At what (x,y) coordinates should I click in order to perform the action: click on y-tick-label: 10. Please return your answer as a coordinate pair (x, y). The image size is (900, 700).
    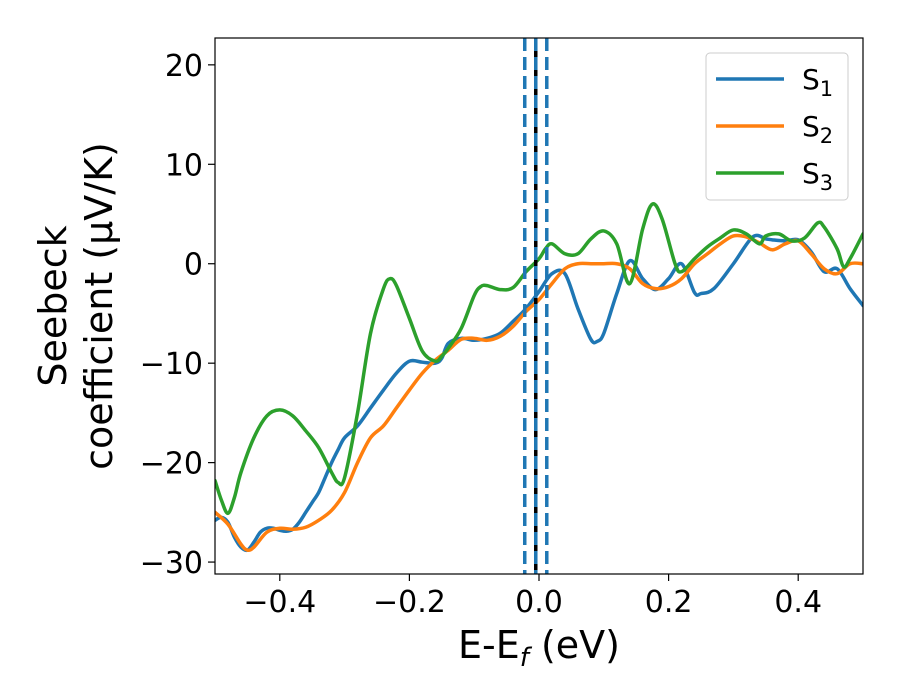
    Looking at the image, I should click on (184, 165).